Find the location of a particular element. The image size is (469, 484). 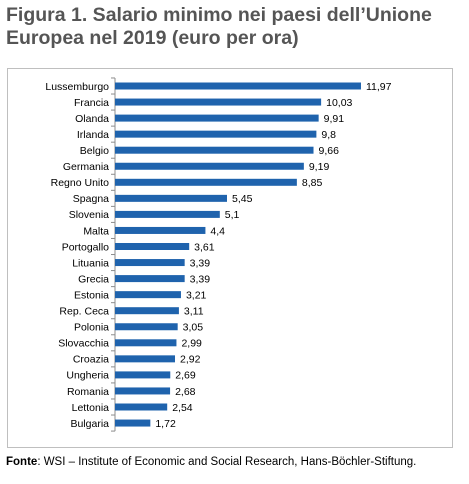

category-label: Olanda is located at coordinates (92, 119).